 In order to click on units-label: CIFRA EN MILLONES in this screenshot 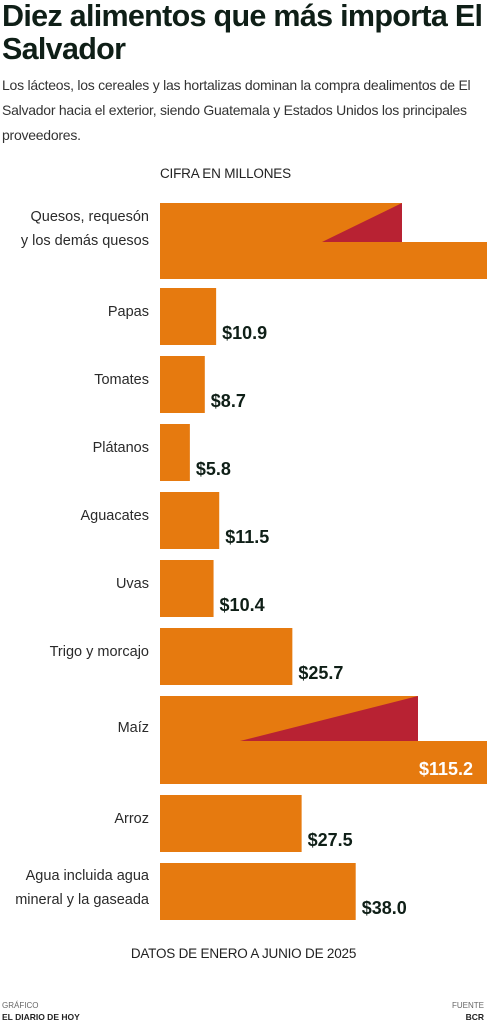, I will do `click(225, 173)`.